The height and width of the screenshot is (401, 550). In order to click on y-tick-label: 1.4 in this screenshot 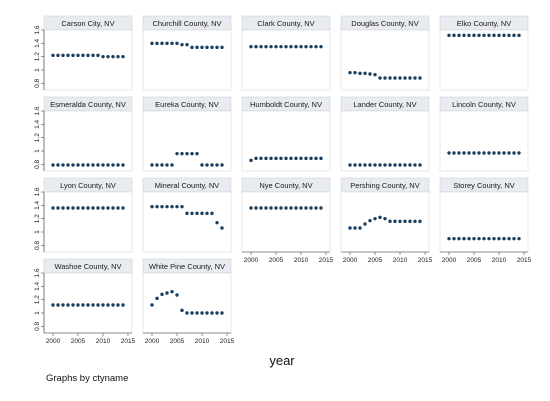, I will do `click(37, 123)`.